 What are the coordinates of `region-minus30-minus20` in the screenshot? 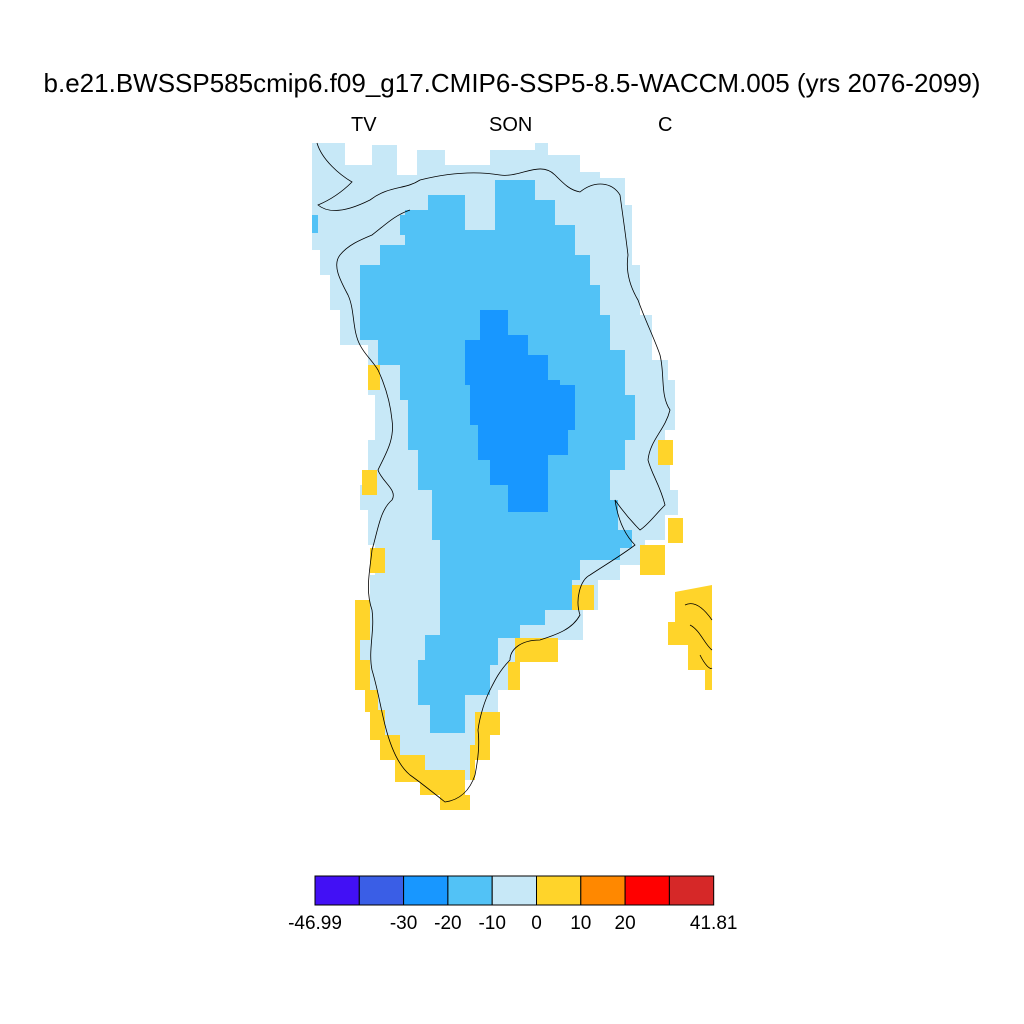 It's located at (520, 411).